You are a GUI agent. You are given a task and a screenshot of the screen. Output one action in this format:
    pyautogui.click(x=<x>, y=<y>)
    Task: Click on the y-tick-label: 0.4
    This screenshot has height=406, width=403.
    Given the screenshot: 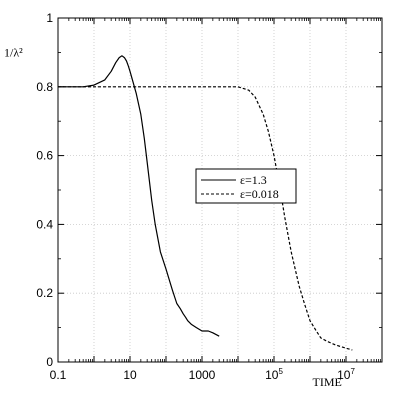 What is the action you would take?
    pyautogui.click(x=44, y=224)
    